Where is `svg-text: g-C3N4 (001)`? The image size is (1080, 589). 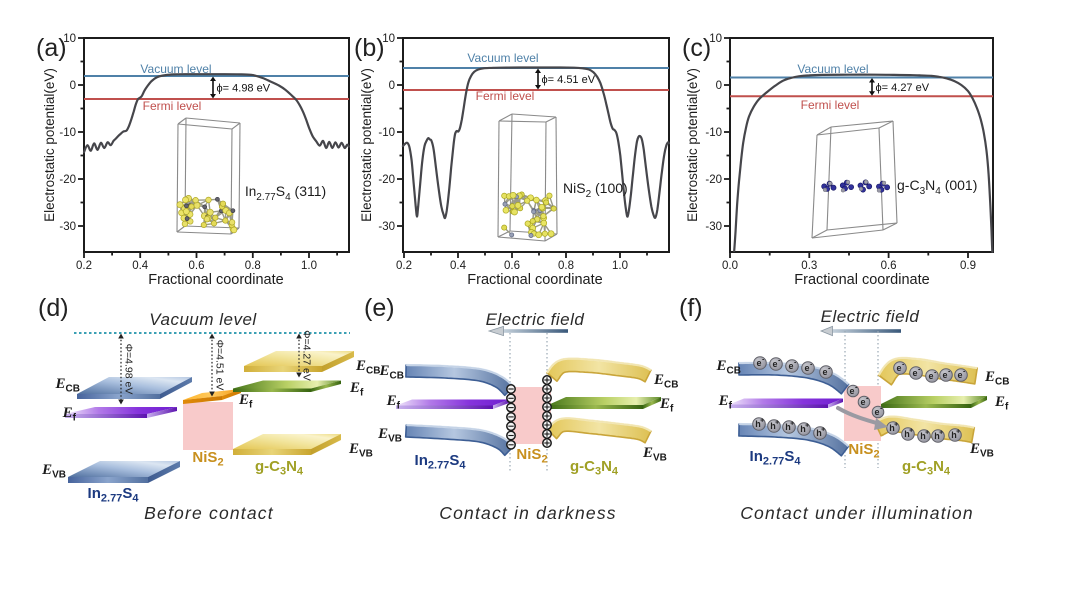
svg-text: g-C3N4 (001) is located at coordinates (937, 187).